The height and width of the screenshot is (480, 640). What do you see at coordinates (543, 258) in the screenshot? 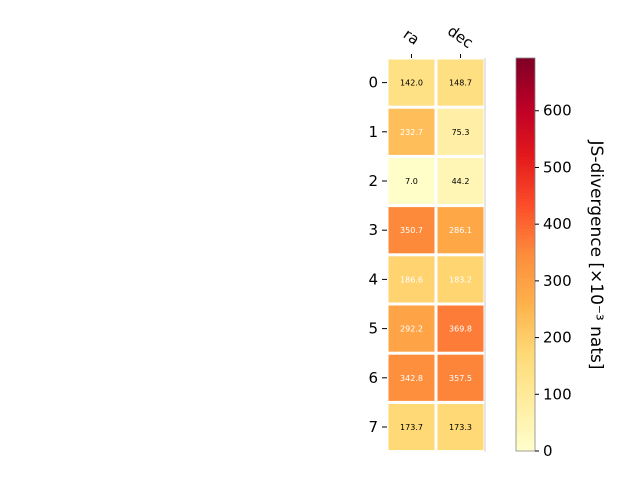
I see `colorbar: 0 100 200 300 400 500 600` at bounding box center [543, 258].